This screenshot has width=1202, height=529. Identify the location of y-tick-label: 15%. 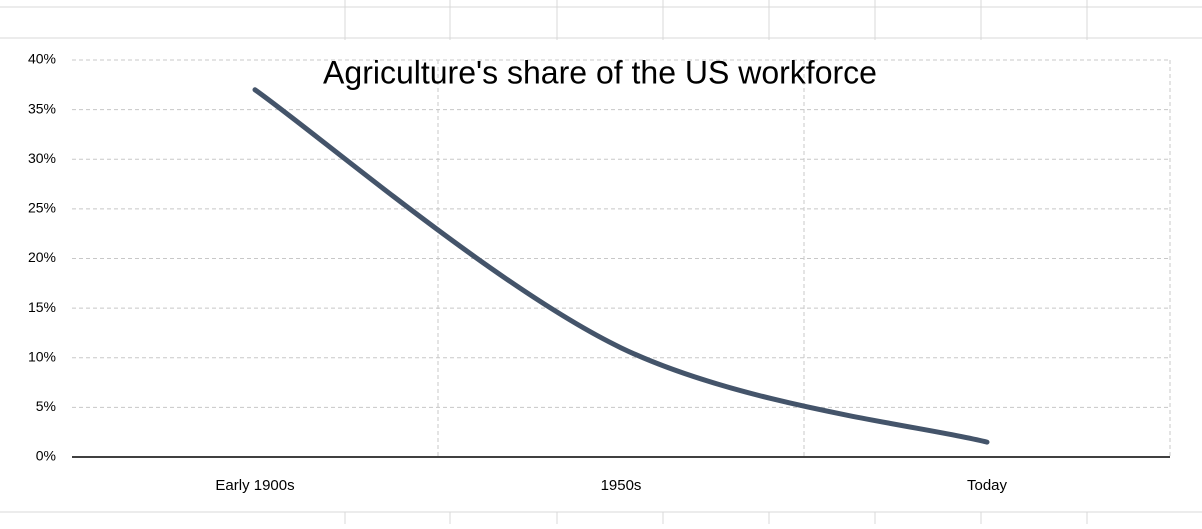
(42, 307).